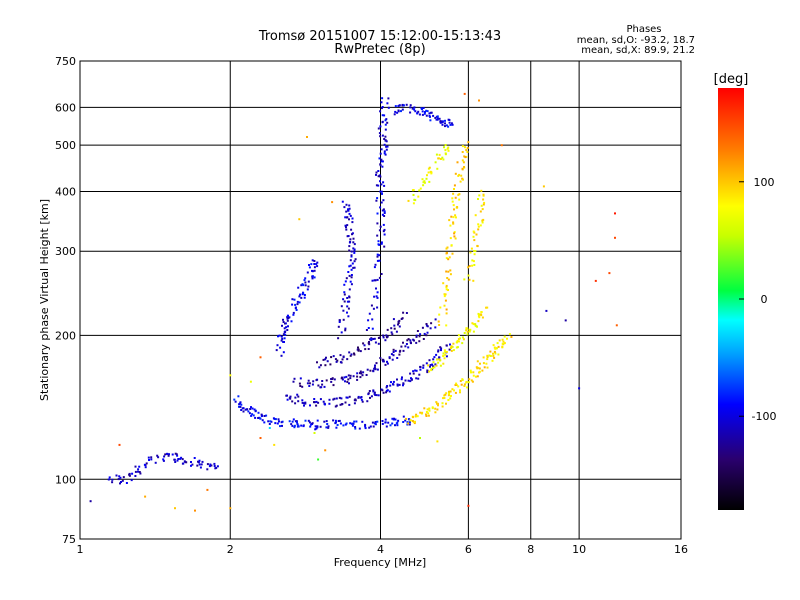 The image size is (800, 600). Describe the element at coordinates (383, 549) in the screenshot. I see `x-tick-labels: 1 2 4 6 8 10 16` at that location.